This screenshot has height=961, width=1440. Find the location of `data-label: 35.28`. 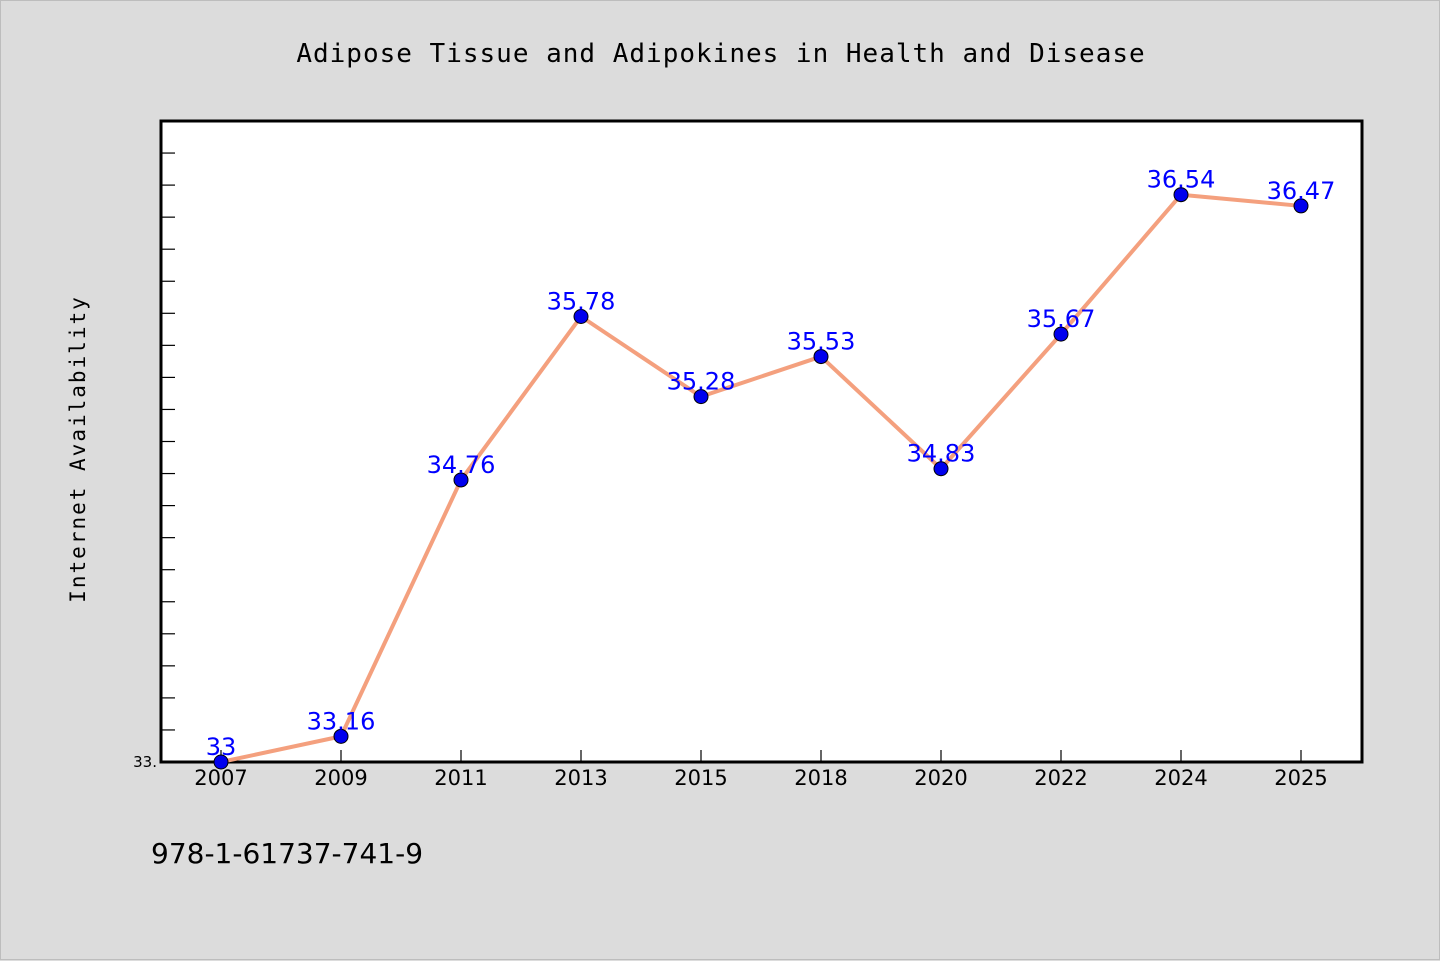

data-label: 35.28 is located at coordinates (701, 382).